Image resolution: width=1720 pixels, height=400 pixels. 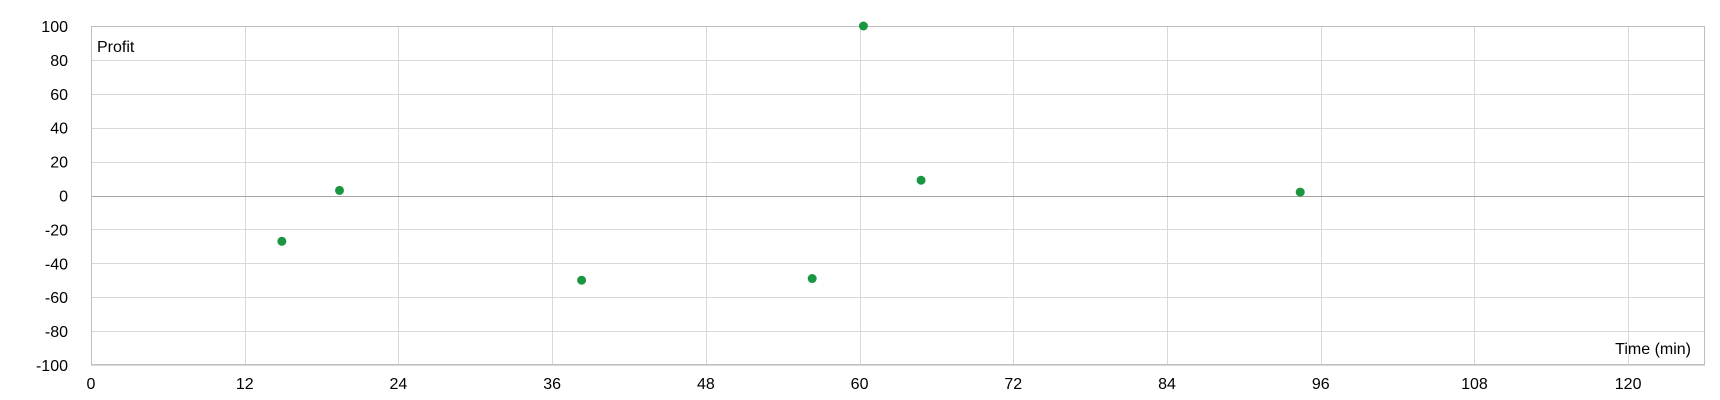 I want to click on x-axis-title: Time (min), so click(x=1653, y=349).